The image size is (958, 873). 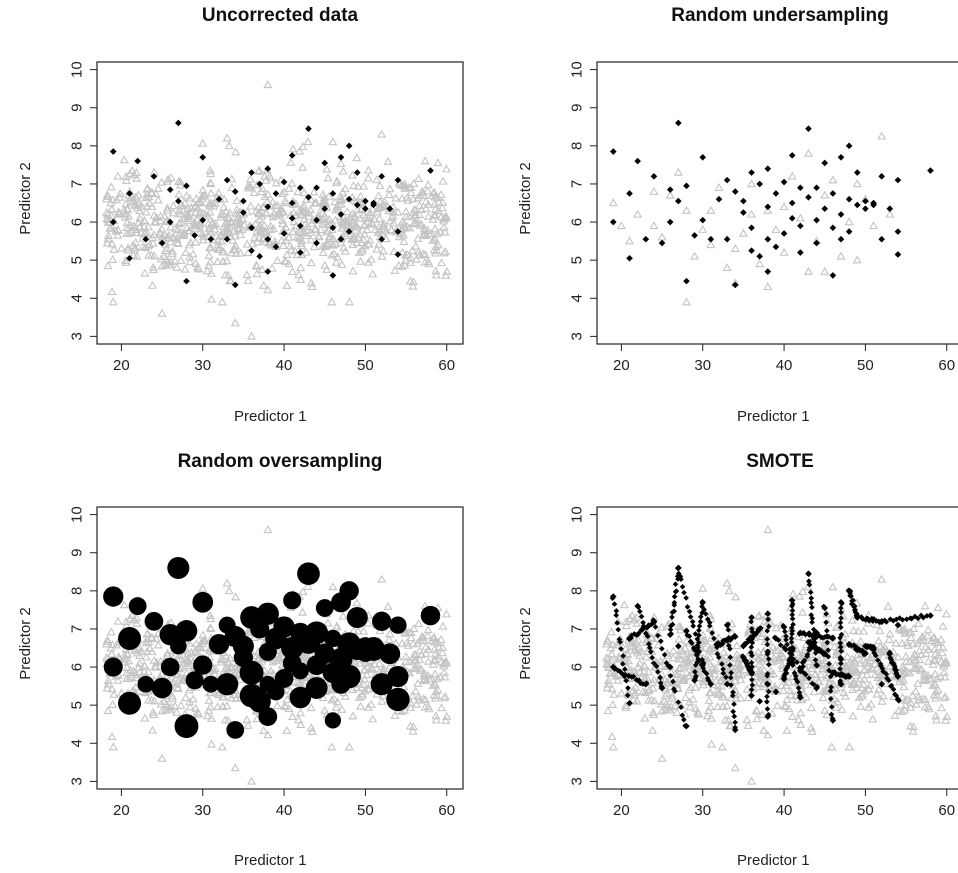 What do you see at coordinates (577, 108) in the screenshot?
I see `y-tick-label: 9` at bounding box center [577, 108].